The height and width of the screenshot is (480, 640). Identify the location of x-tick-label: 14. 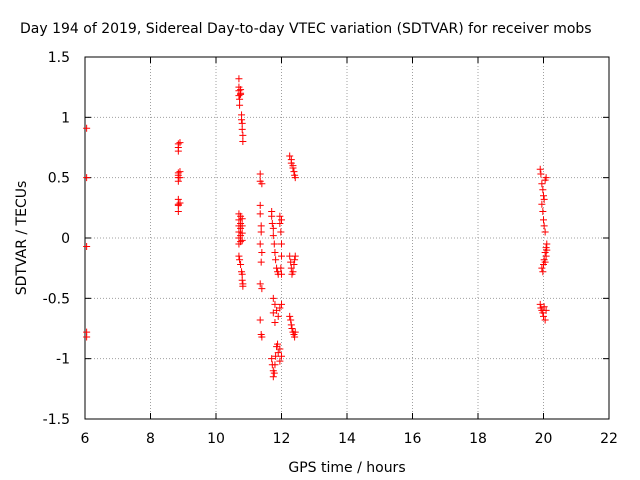
(347, 439).